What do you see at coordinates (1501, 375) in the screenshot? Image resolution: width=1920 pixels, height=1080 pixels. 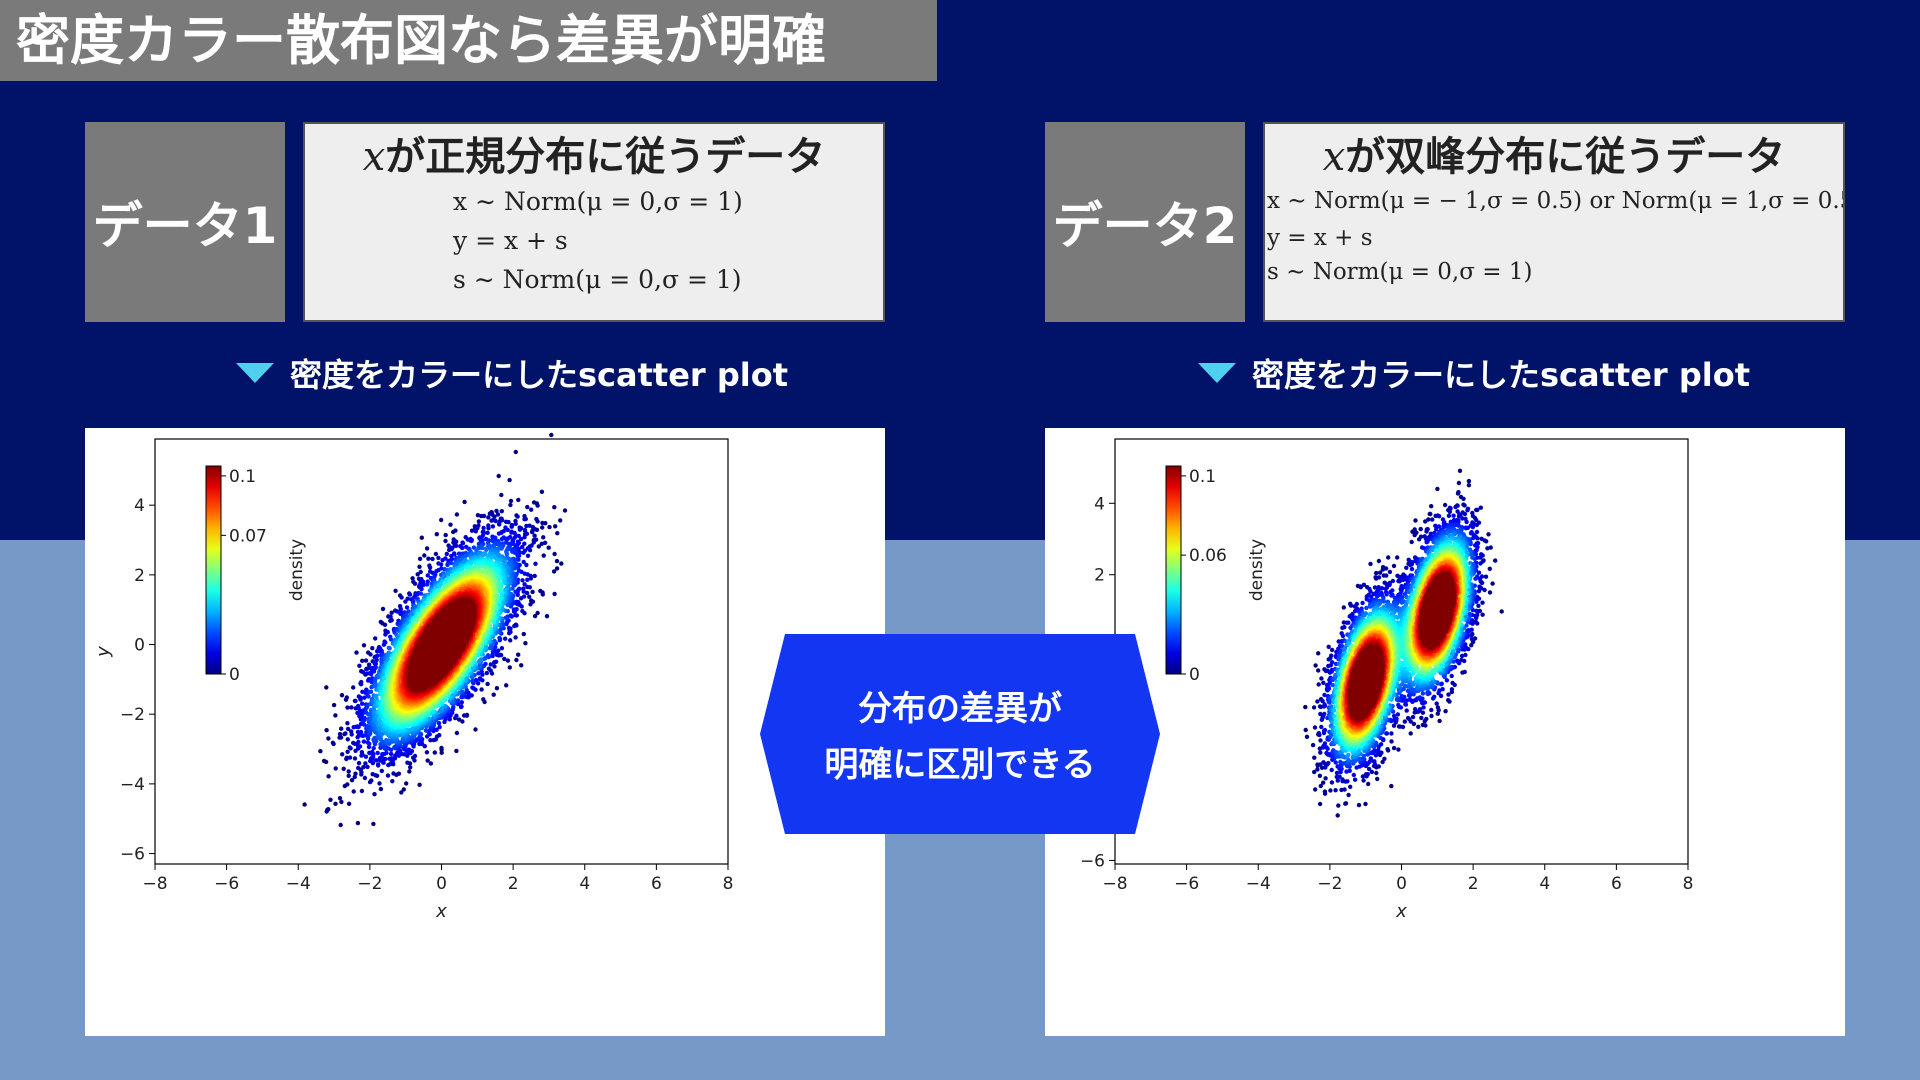 I see `data2-caption-text: 密度をカラーにしたscatter plot` at bounding box center [1501, 375].